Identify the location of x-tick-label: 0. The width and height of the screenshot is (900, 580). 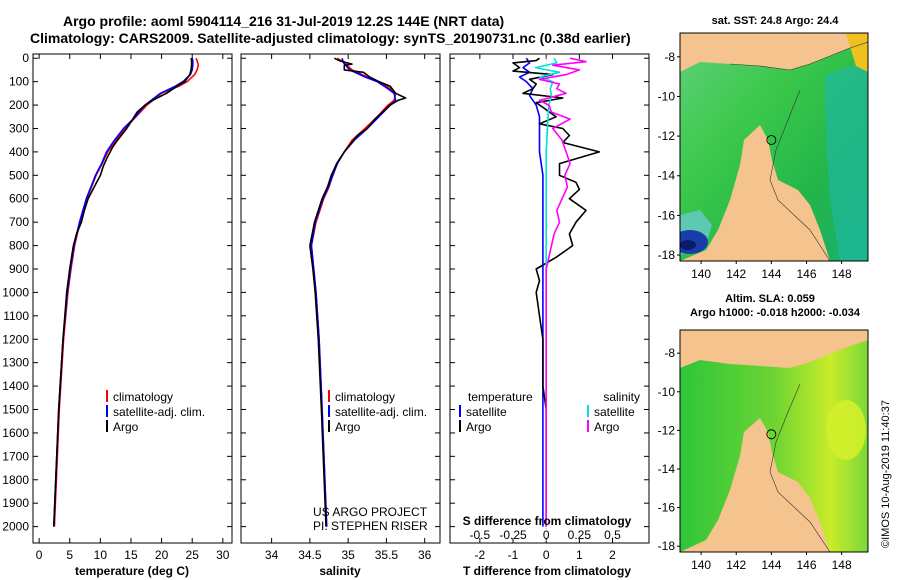
(546, 555).